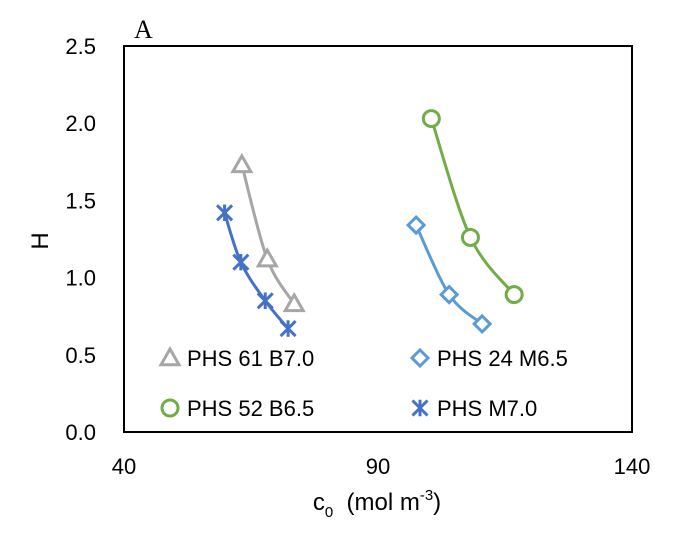 Image resolution: width=675 pixels, height=537 pixels. I want to click on y-tick-label-3: 1.5, so click(80, 200).